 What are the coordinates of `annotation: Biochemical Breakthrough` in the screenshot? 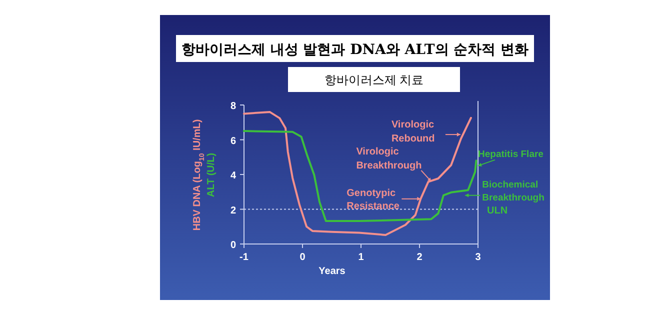 It's located at (513, 191).